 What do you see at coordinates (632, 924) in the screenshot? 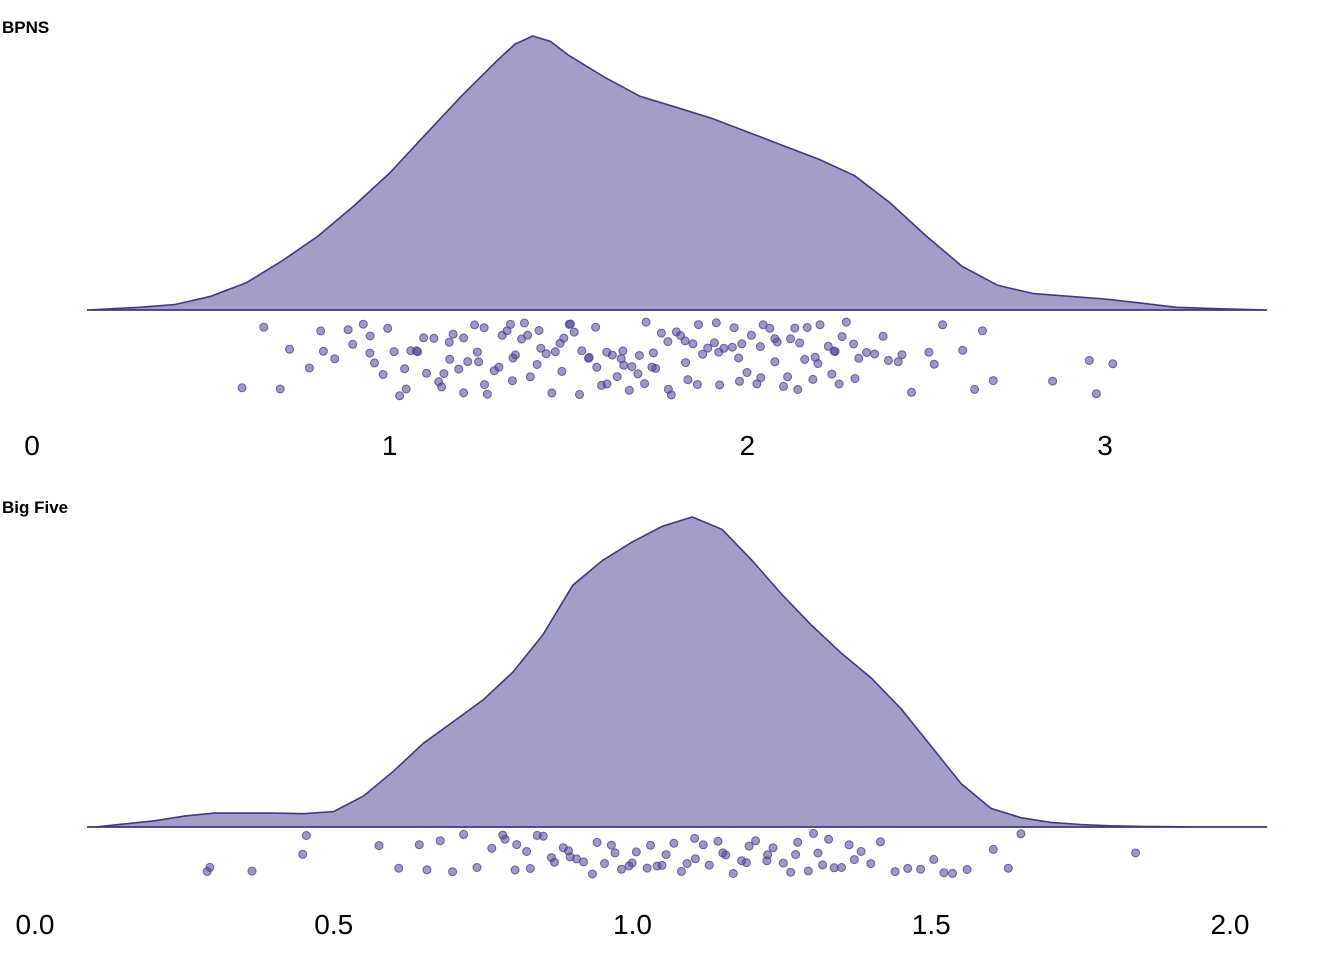
I see `x-tick-label: 1.0` at bounding box center [632, 924].